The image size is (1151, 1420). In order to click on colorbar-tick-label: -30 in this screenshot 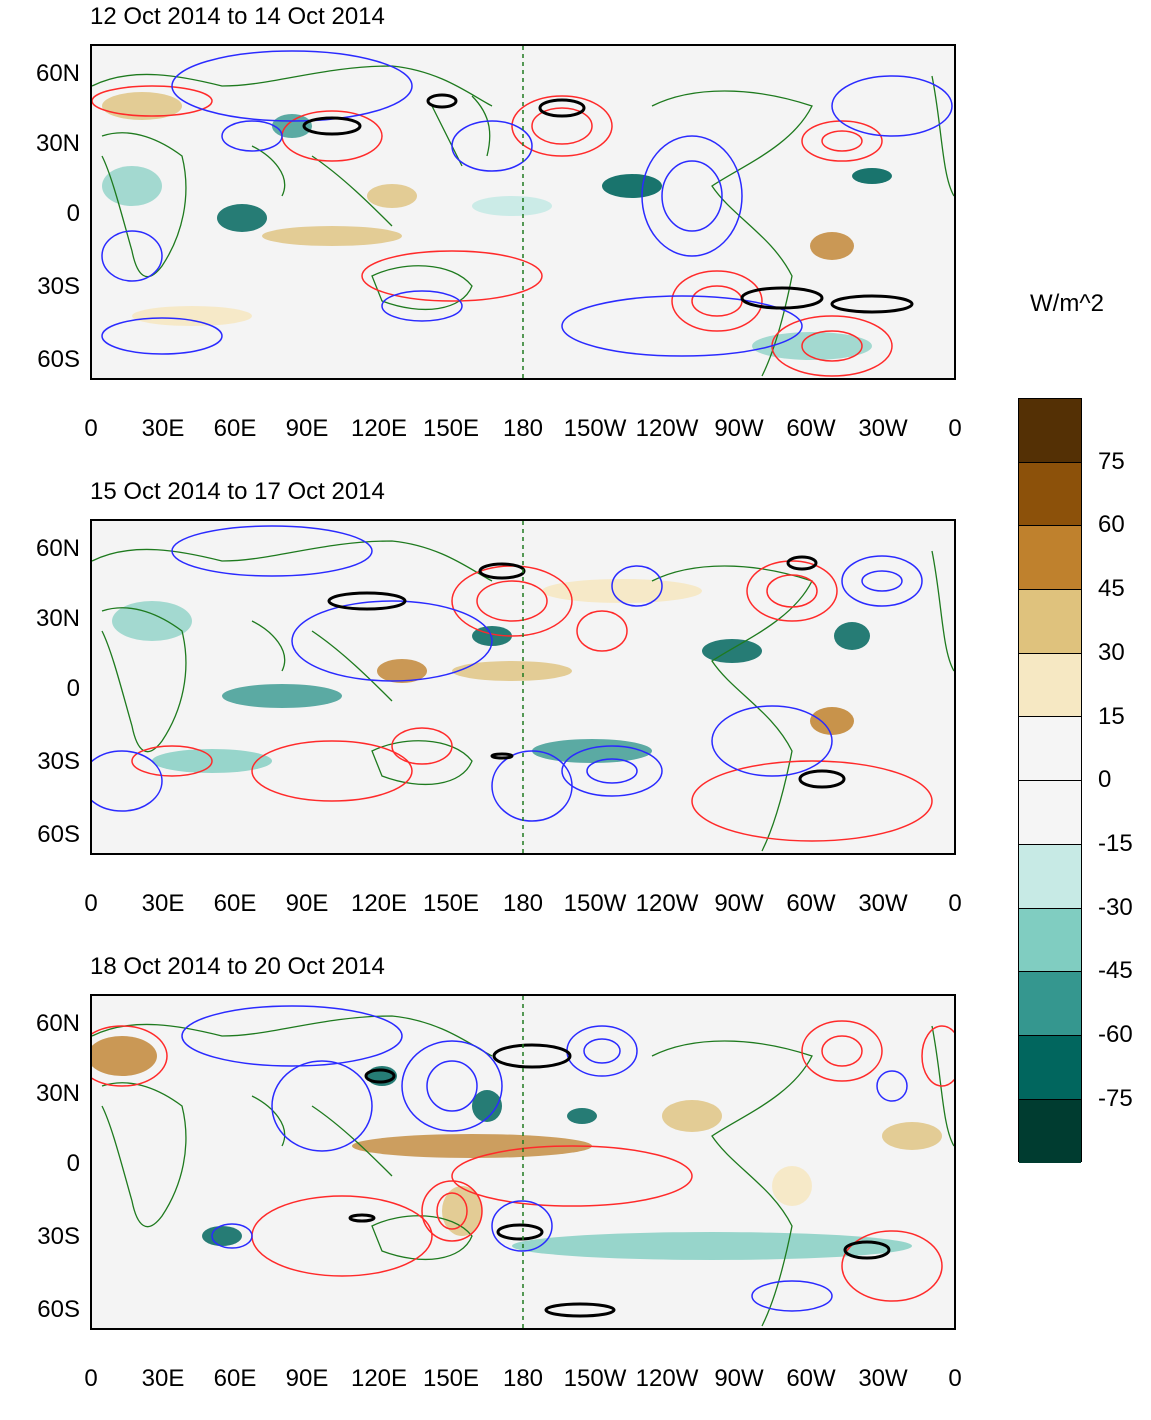, I will do `click(1115, 907)`.